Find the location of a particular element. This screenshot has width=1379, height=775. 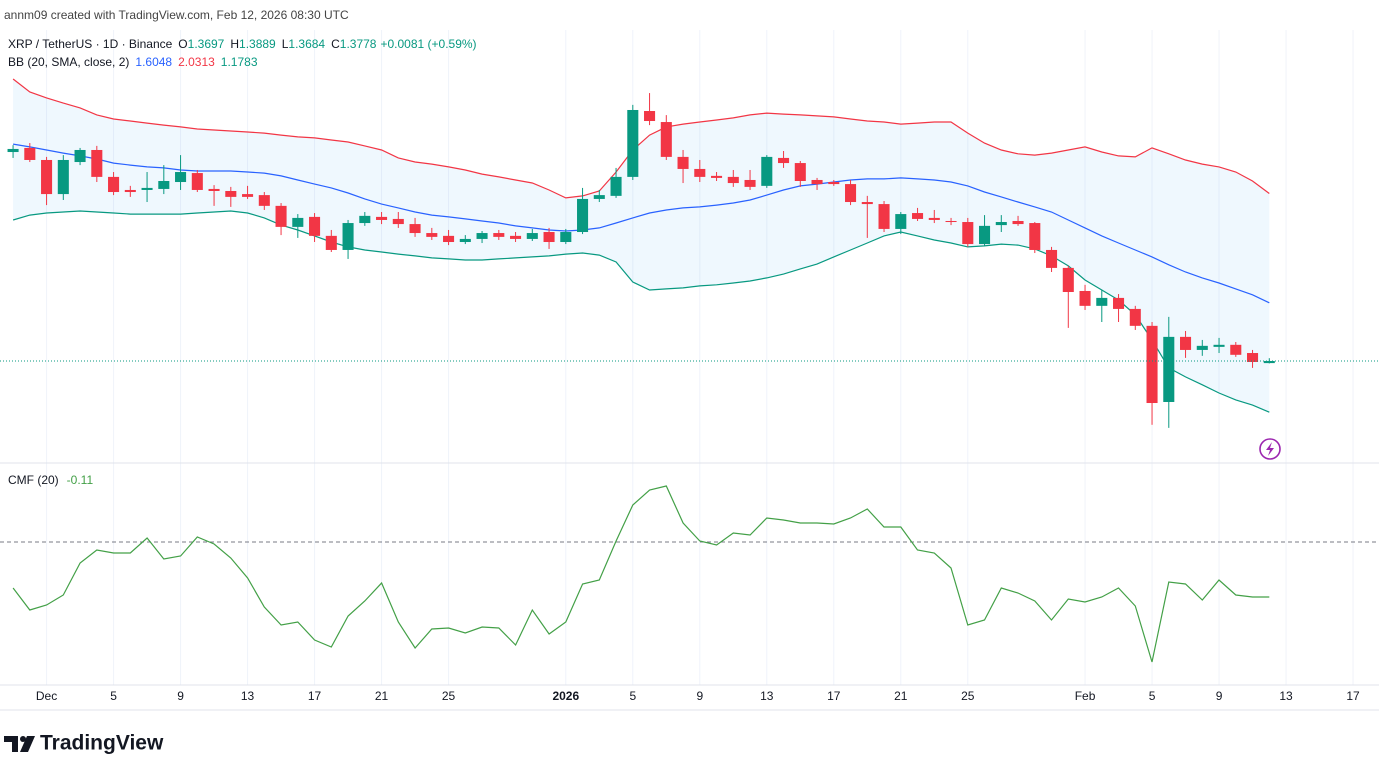

legend-close: 1.3778 is located at coordinates (358, 44).